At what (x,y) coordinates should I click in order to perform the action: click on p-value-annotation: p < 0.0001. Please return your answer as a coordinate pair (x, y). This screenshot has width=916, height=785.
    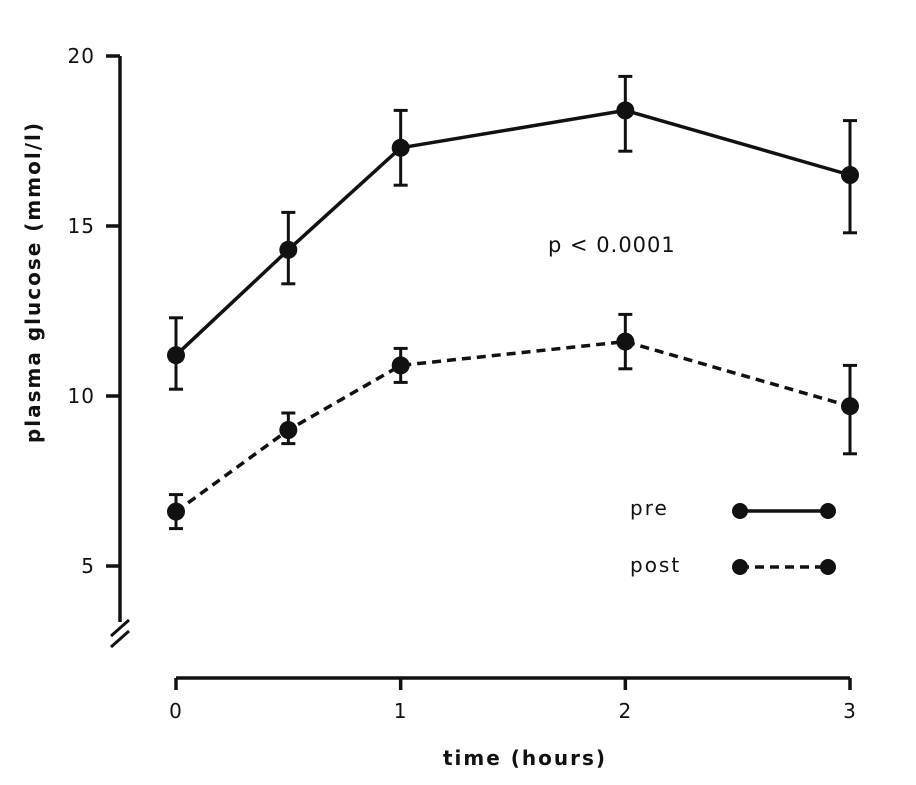
    Looking at the image, I should click on (612, 245).